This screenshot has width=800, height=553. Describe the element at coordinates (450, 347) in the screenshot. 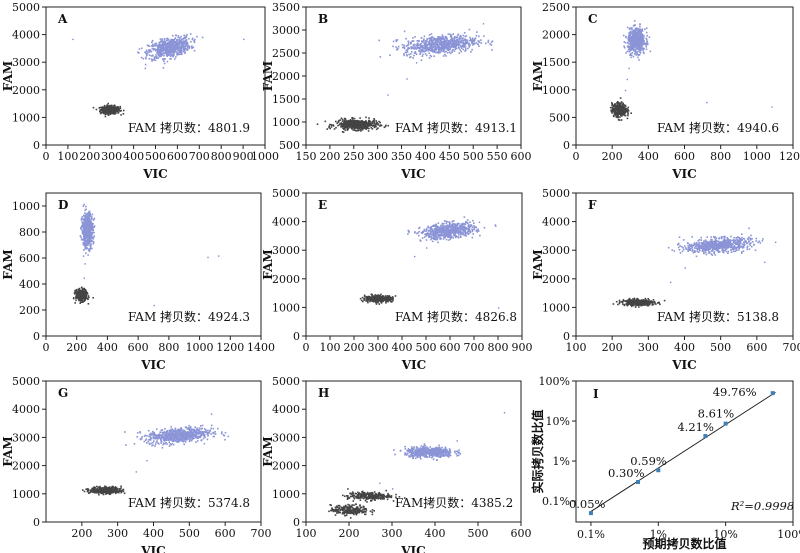

I see `x-tick-label: 600` at that location.